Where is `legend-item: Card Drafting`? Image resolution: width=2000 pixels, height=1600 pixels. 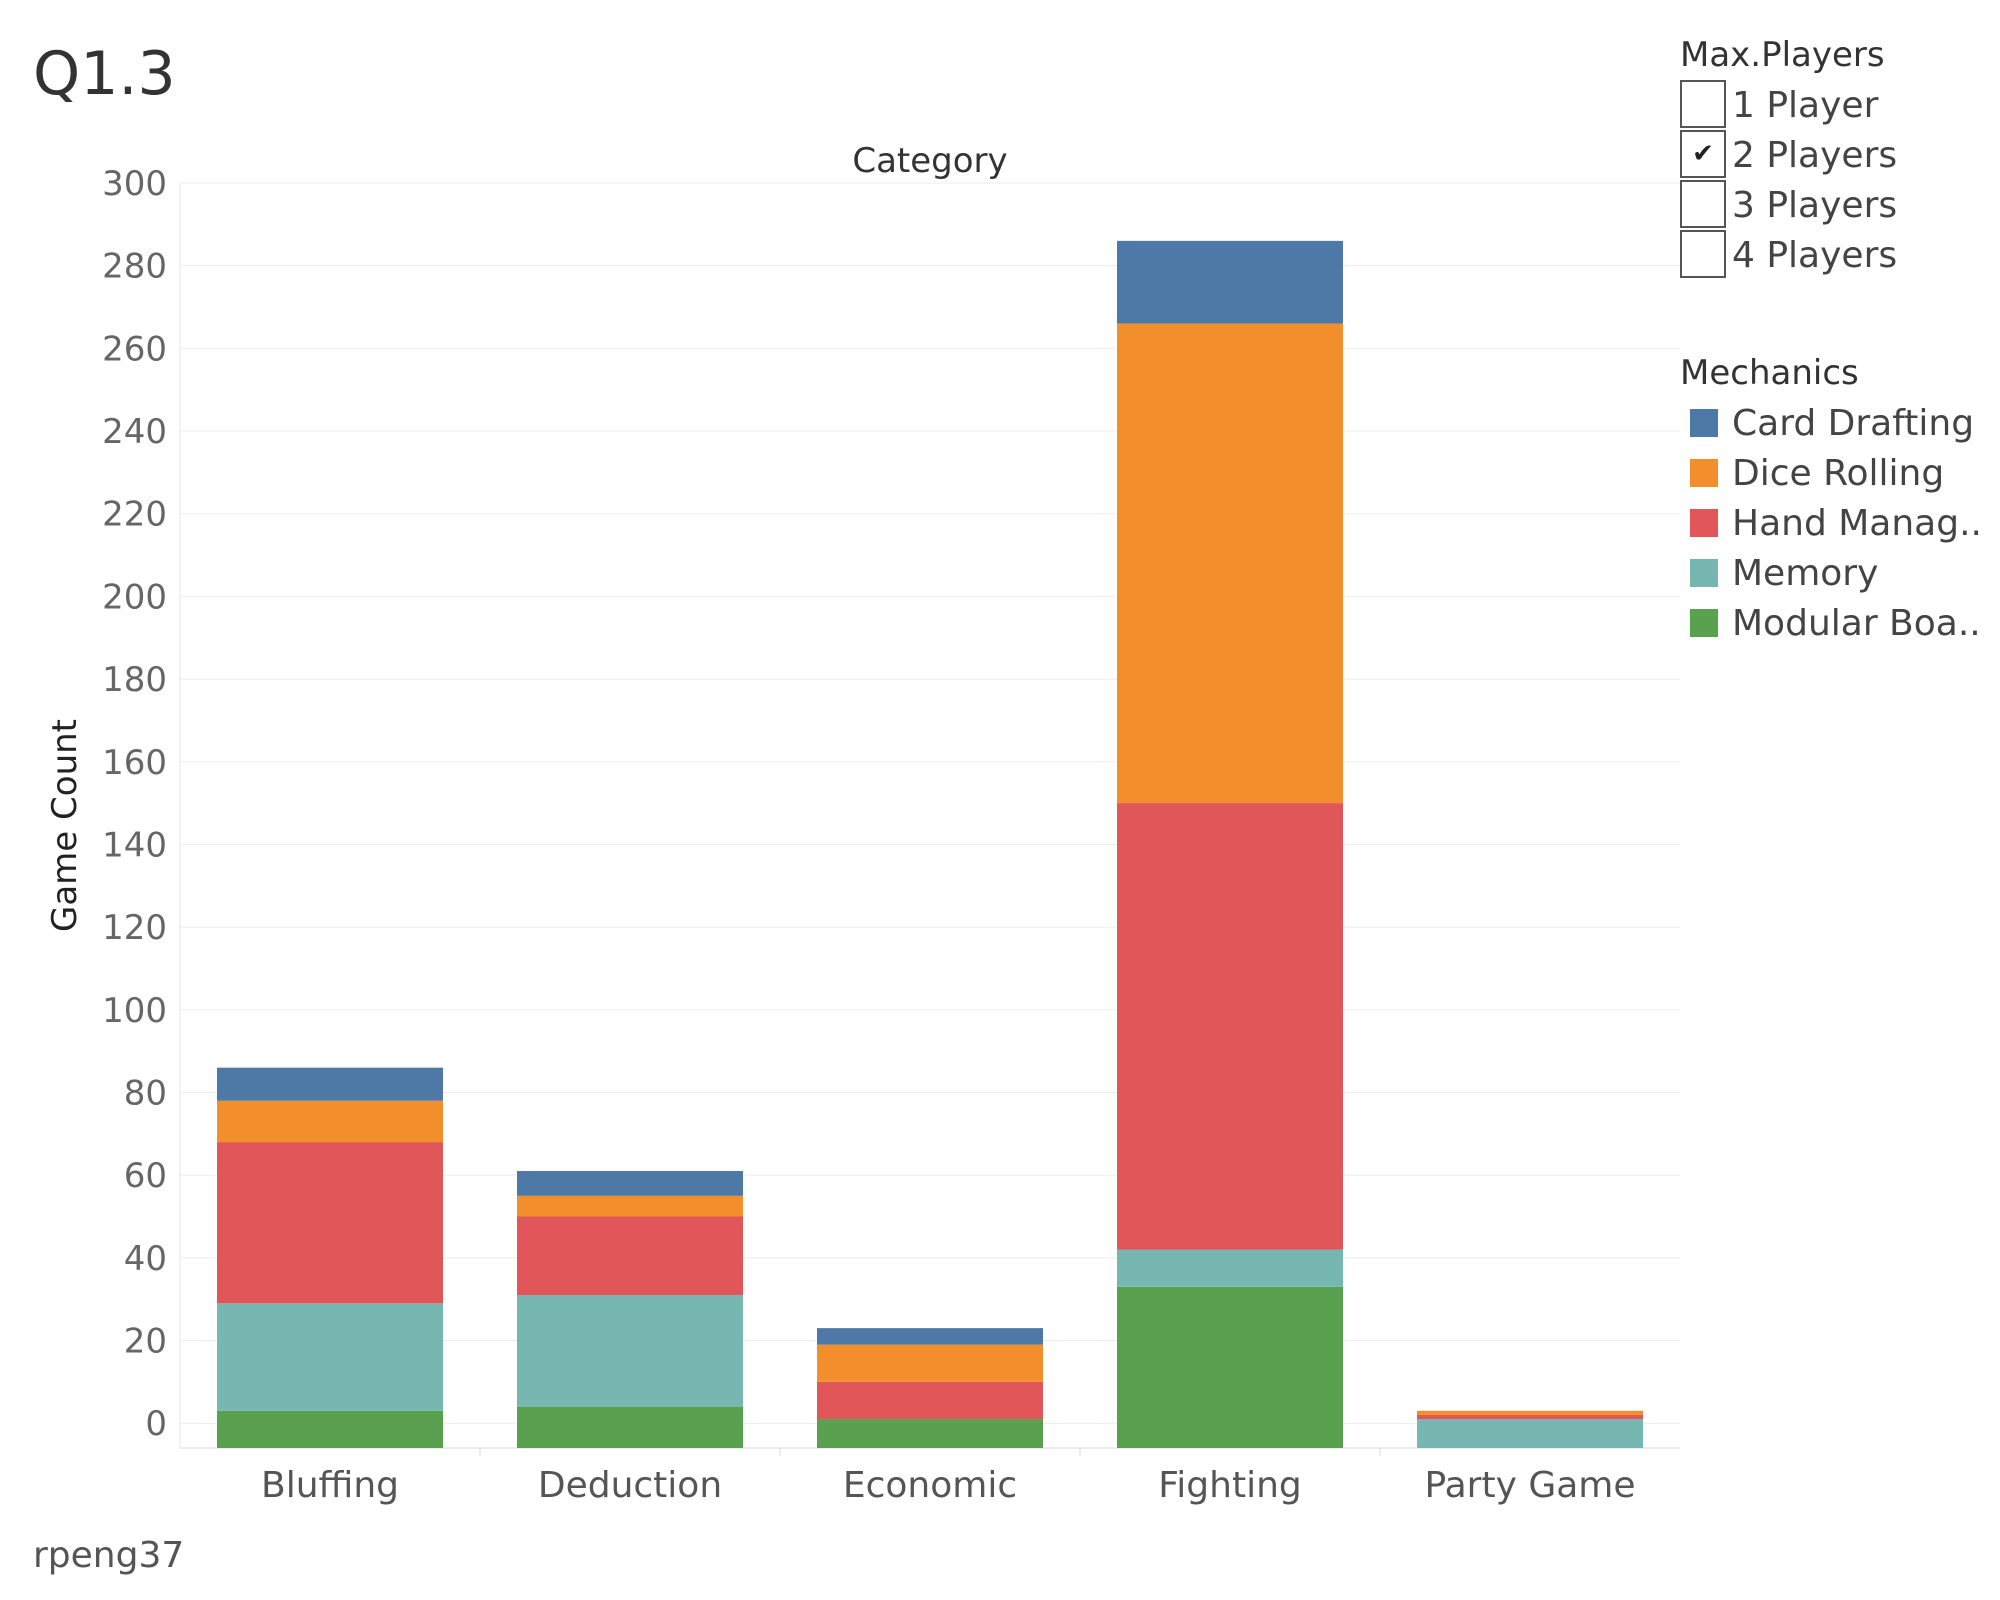 legend-item: Card Drafting is located at coordinates (1835, 423).